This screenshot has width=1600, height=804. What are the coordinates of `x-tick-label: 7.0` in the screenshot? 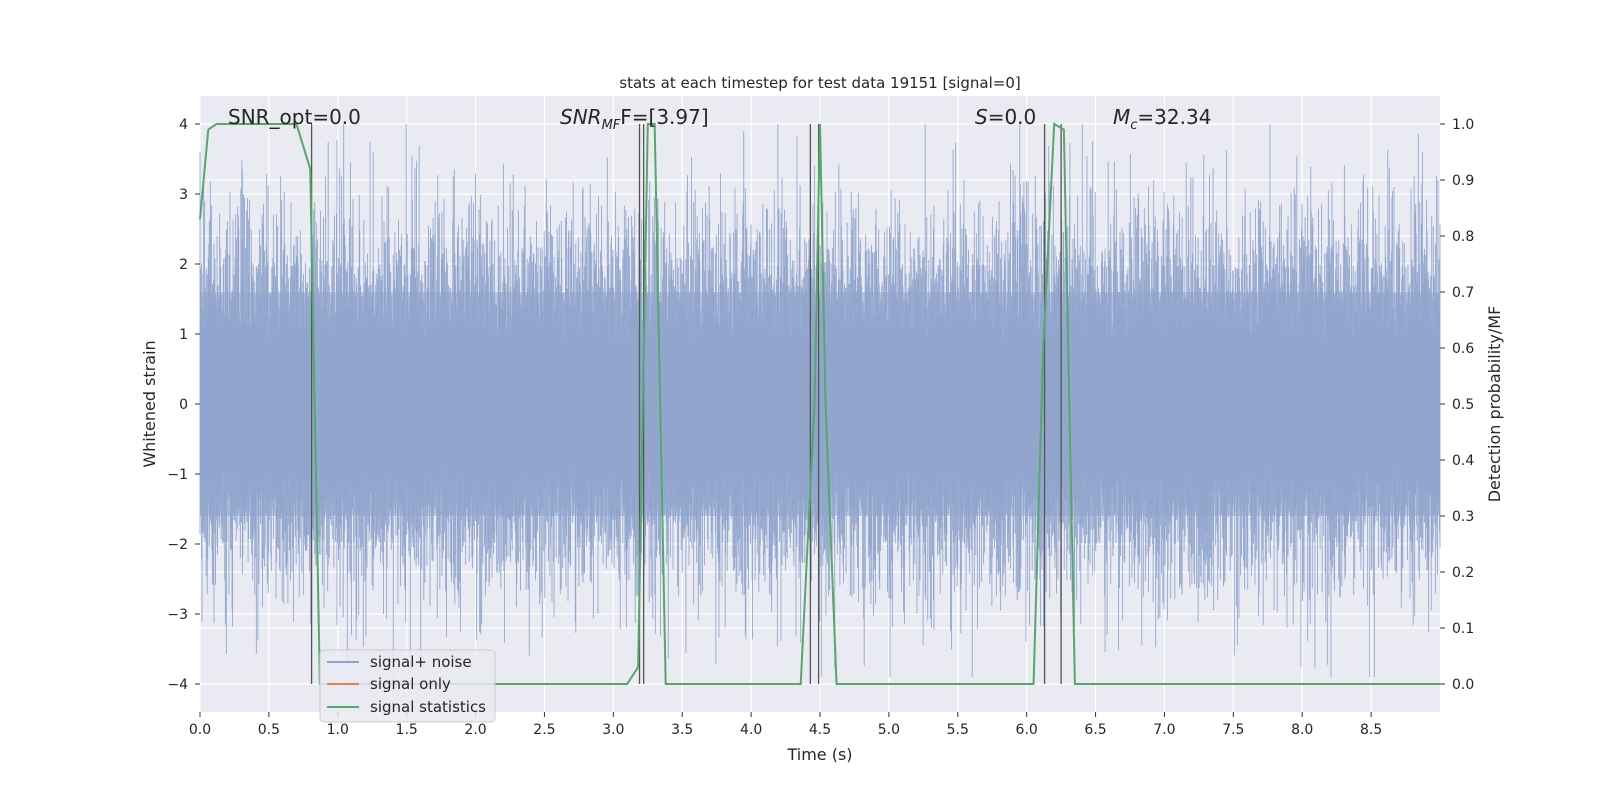 It's located at (1164, 730).